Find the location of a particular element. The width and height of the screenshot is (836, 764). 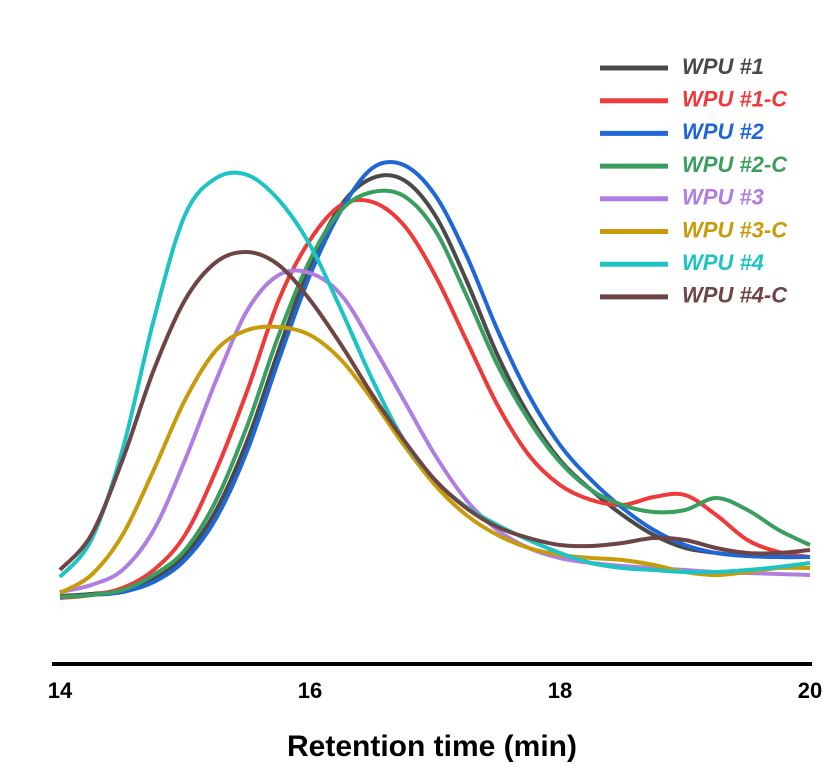

legend-label: WPU #2-C is located at coordinates (735, 164).